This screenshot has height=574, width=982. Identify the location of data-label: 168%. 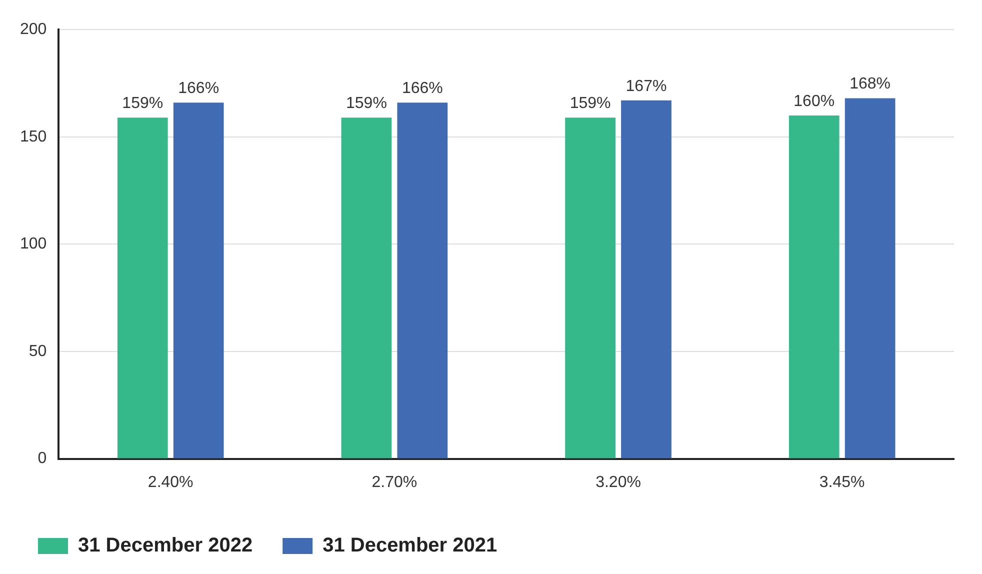
(870, 84).